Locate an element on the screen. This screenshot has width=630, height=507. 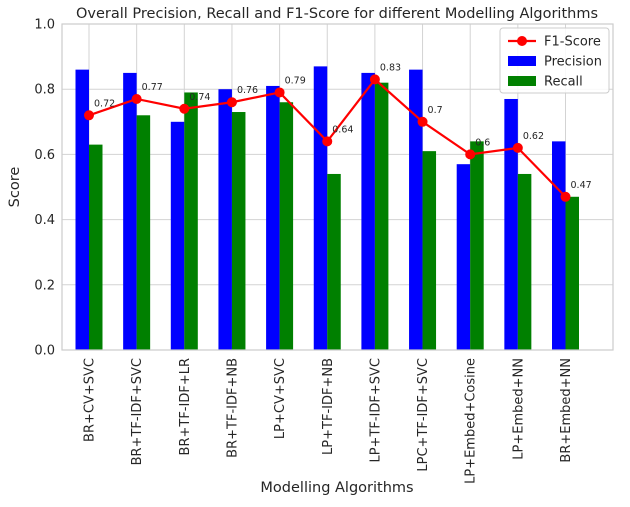
y-ticks: 0.0 0.2 0.4 0.6 0.8 1.0 is located at coordinates (44, 188).